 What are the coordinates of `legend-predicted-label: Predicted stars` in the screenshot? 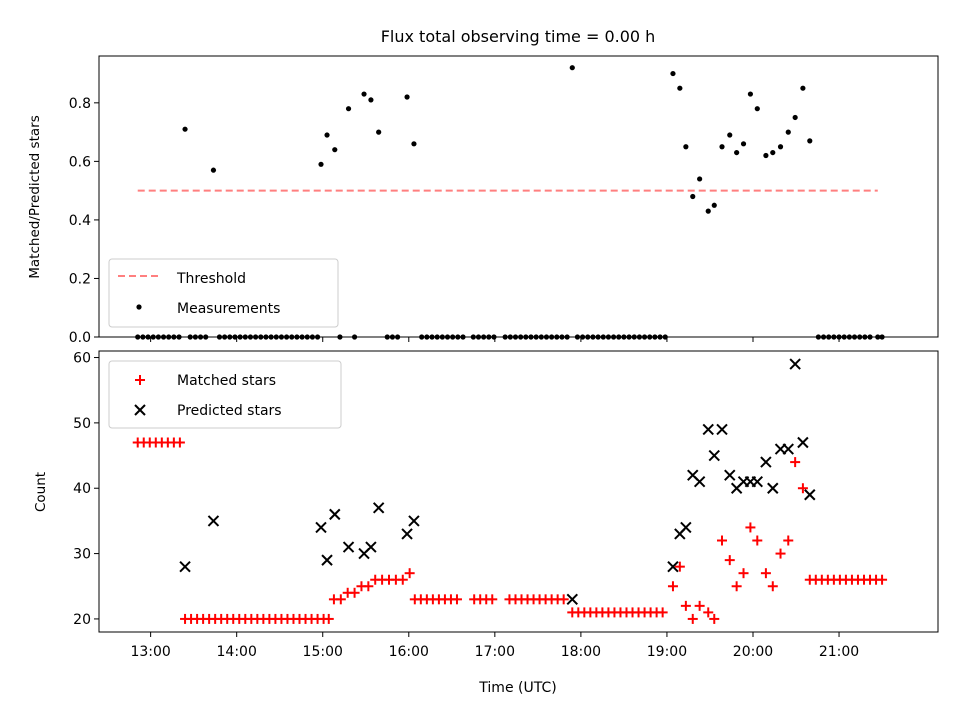 It's located at (229, 411).